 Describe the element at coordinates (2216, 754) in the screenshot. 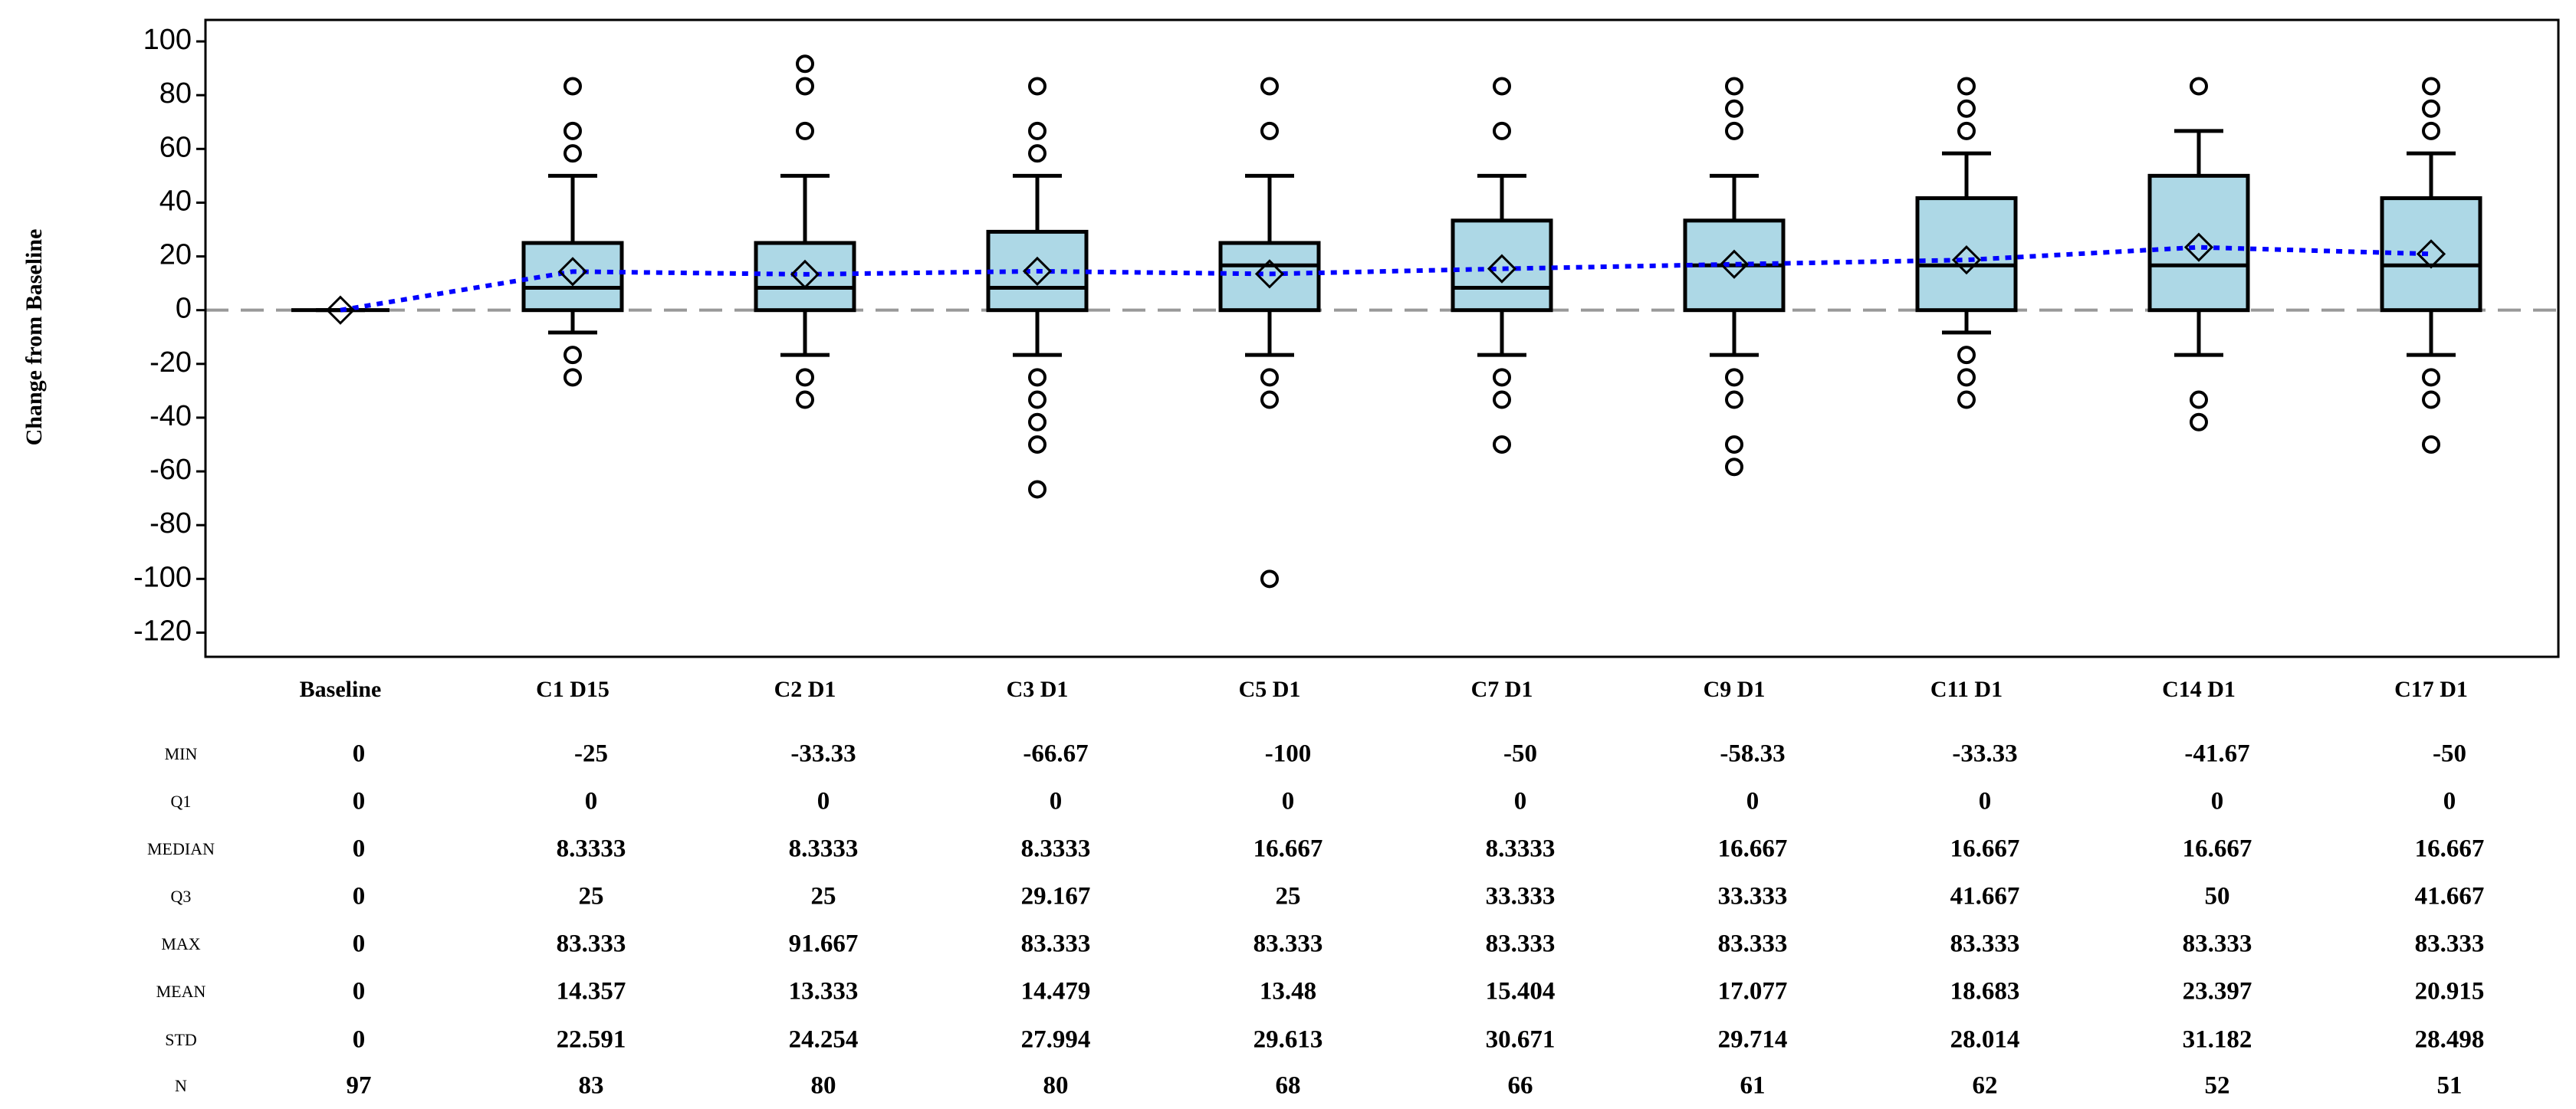

I see `stat-value: -41.67` at that location.